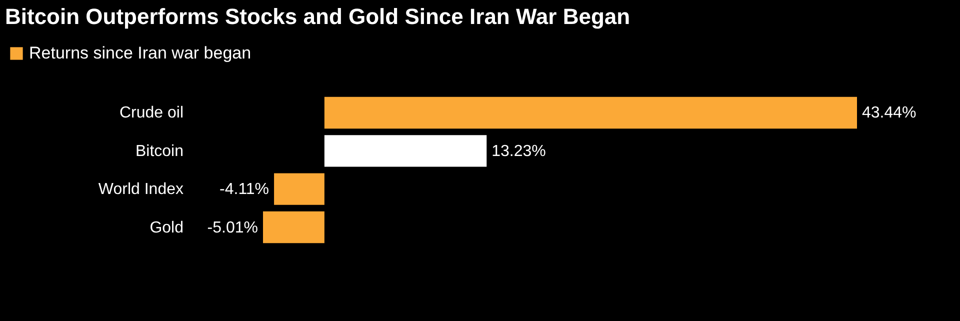  I want to click on data-label: 13.23%, so click(519, 151).